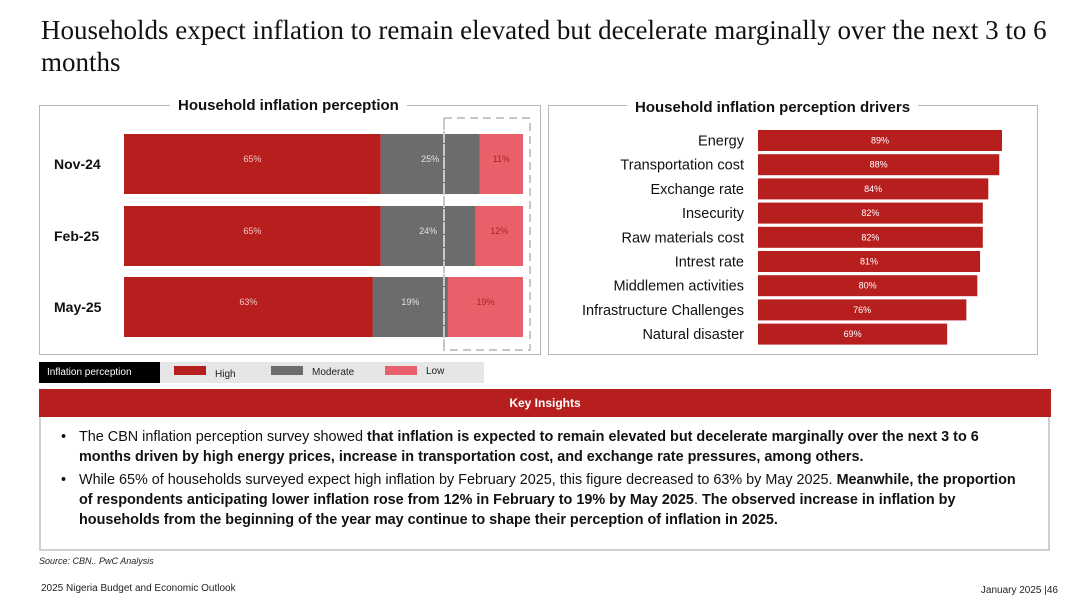 The height and width of the screenshot is (607, 1080). Describe the element at coordinates (96, 561) in the screenshot. I see `source-note: Source: CBN.. PwC Analysis` at that location.